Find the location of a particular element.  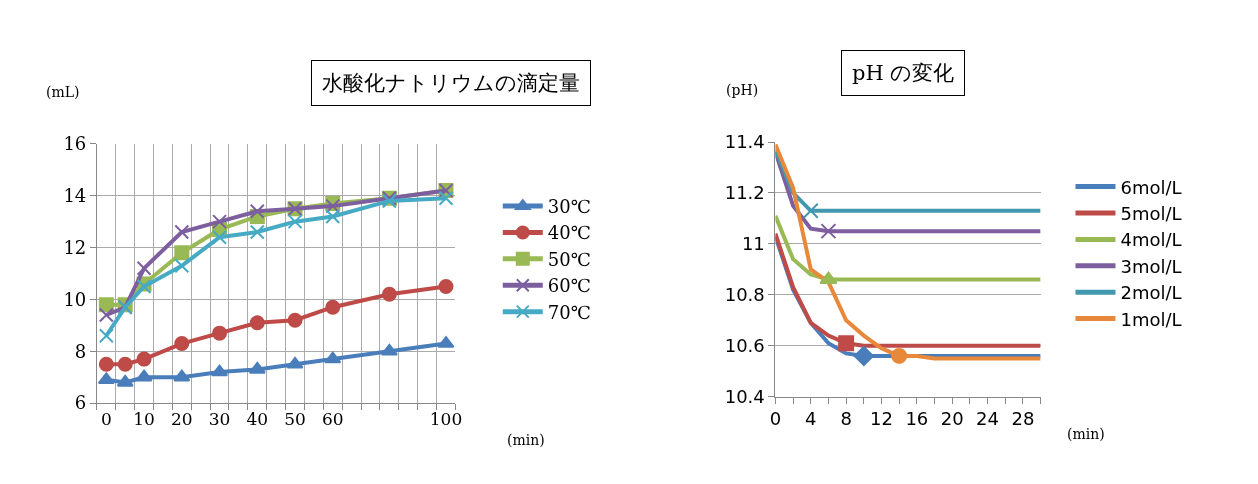

legend-label: 50℃ is located at coordinates (569, 259).